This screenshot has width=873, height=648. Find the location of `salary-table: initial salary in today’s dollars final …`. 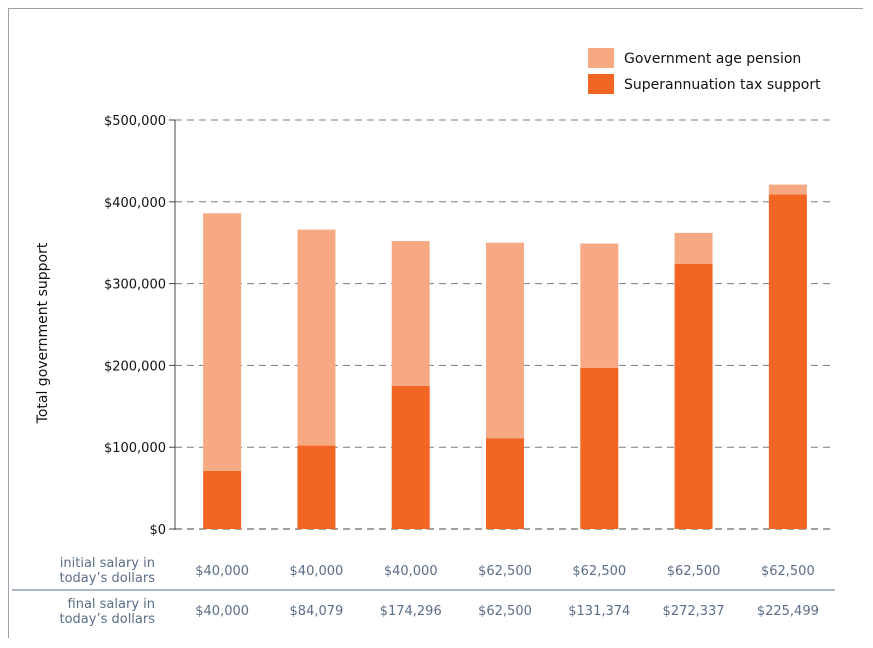

salary-table: initial salary in today’s dollars final … is located at coordinates (423, 591).